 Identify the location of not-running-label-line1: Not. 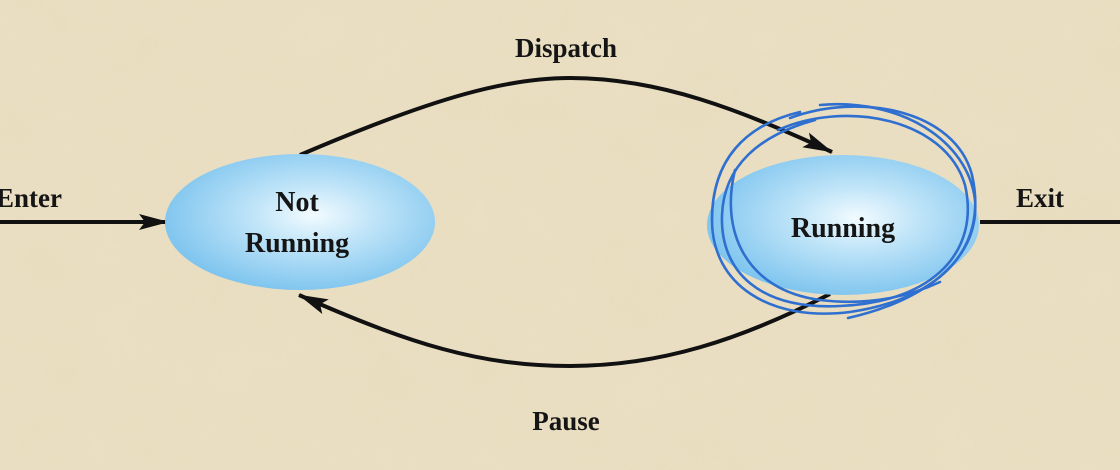
(297, 202).